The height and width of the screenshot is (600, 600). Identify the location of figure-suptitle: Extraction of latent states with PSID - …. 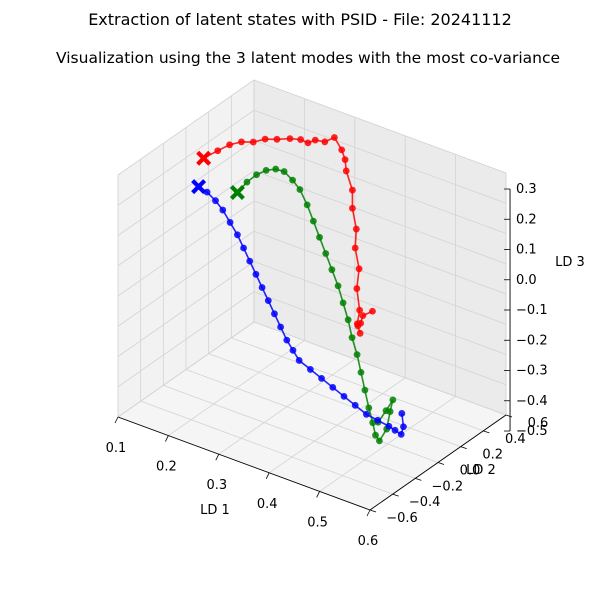
(300, 19).